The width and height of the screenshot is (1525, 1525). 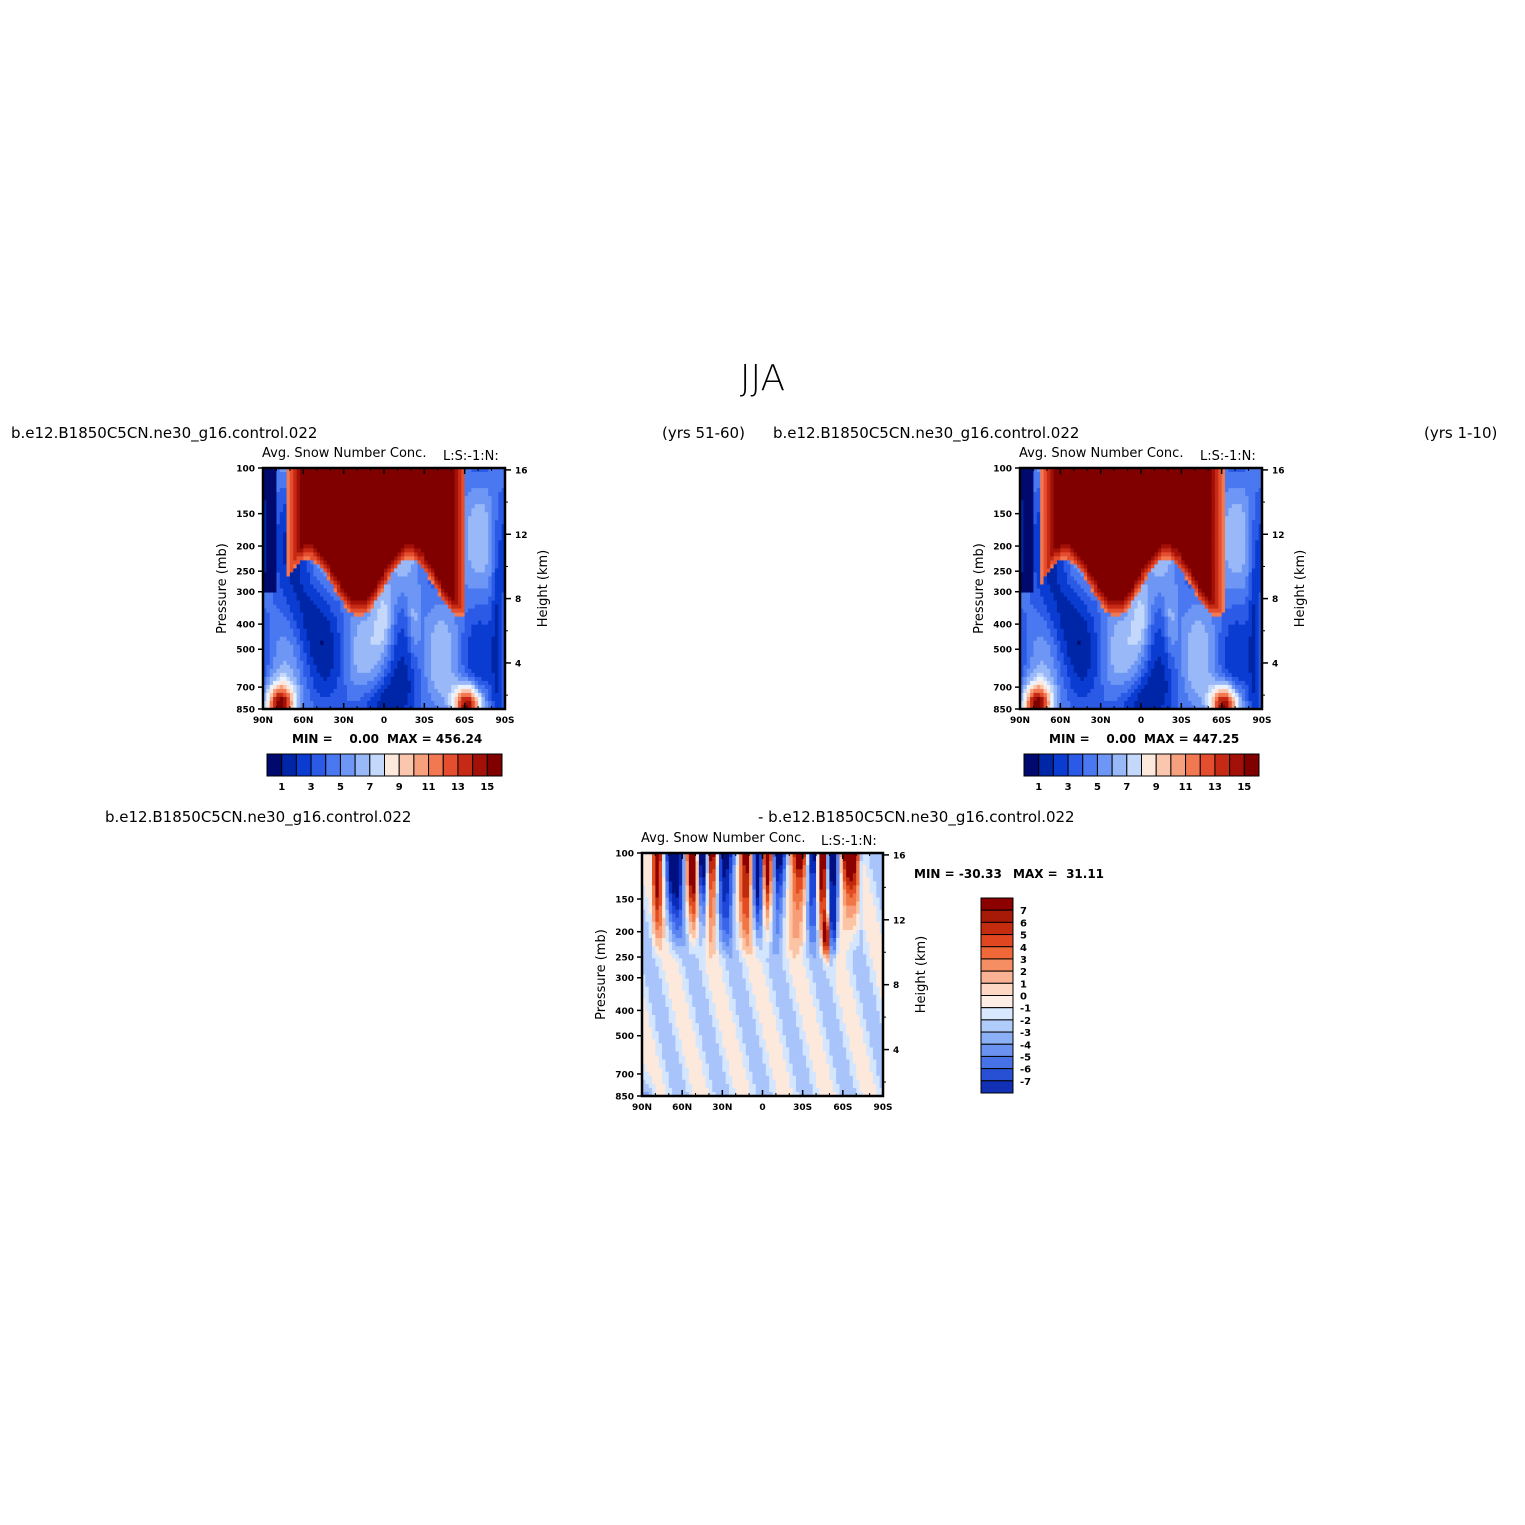 I want to click on colorbar-label: 5, so click(x=340, y=787).